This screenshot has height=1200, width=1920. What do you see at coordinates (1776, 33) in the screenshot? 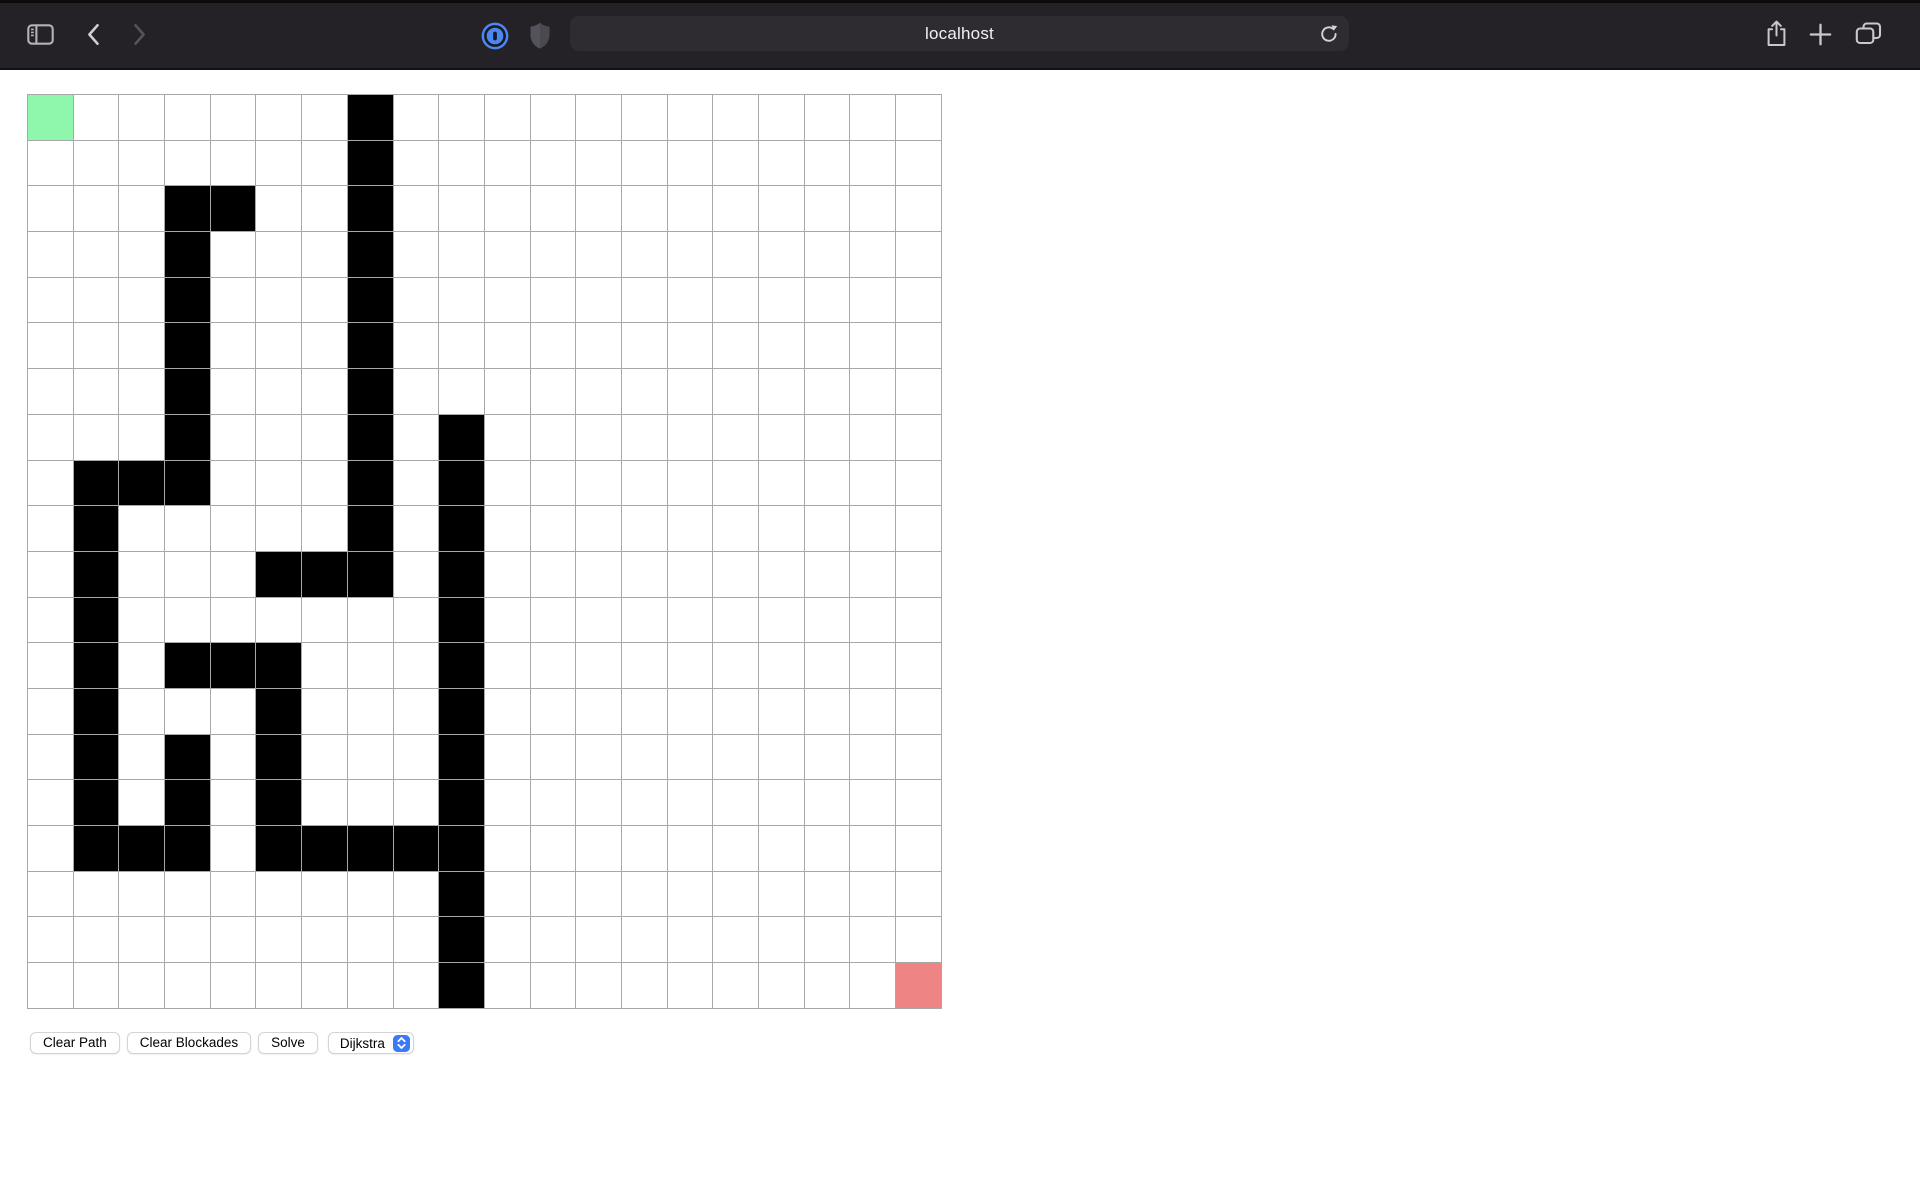
I see `share-button` at bounding box center [1776, 33].